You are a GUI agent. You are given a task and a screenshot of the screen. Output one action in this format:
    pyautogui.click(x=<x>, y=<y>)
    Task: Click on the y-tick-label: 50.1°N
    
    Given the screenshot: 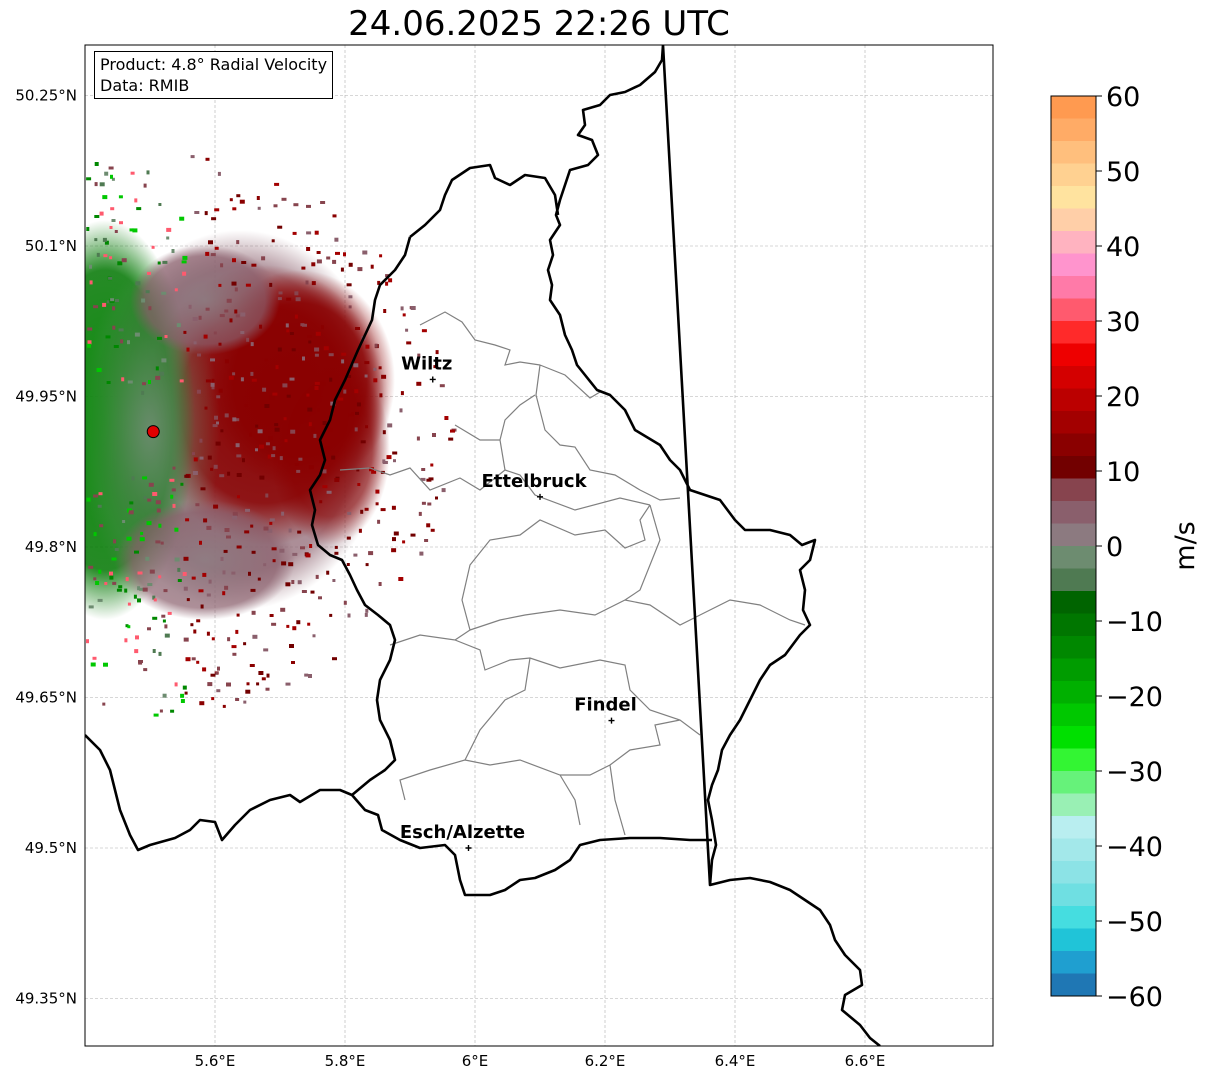 What is the action you would take?
    pyautogui.click(x=51, y=246)
    